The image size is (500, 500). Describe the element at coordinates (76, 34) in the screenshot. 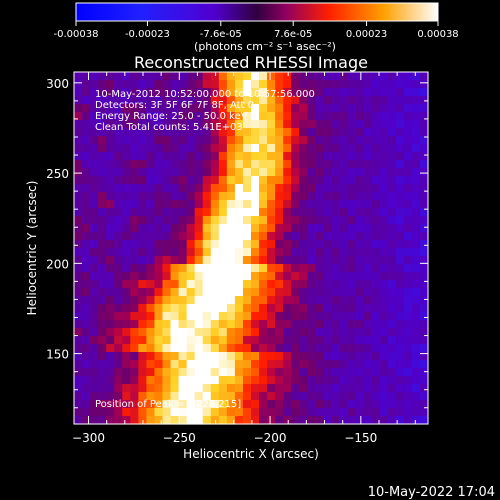

I see `colorbar-tick-label: -0.00038` at that location.